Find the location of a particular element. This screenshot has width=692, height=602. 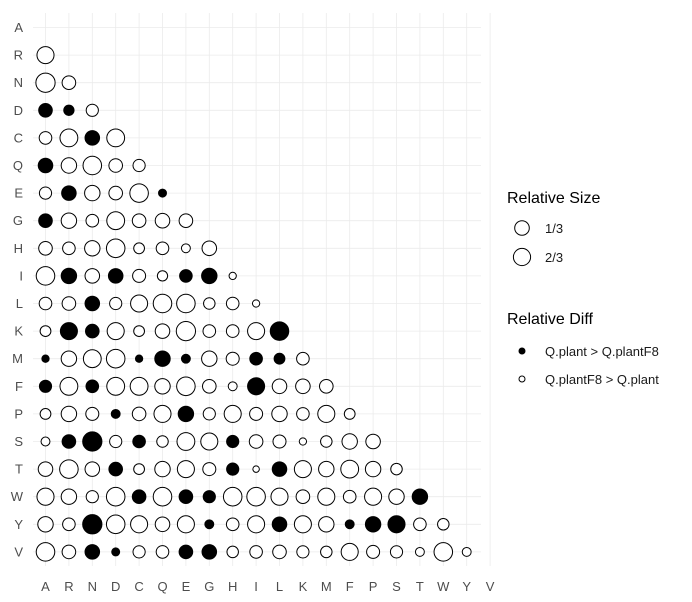

legend-diff-label-positive: Q.plant > Q.plantF8 is located at coordinates (602, 351).